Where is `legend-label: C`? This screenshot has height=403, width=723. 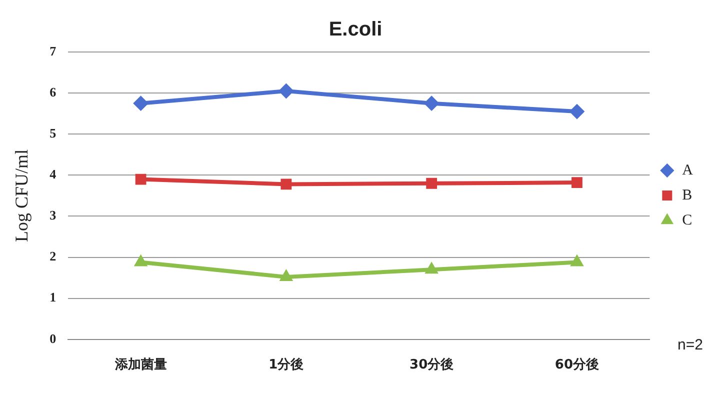
legend-label: C is located at coordinates (687, 220).